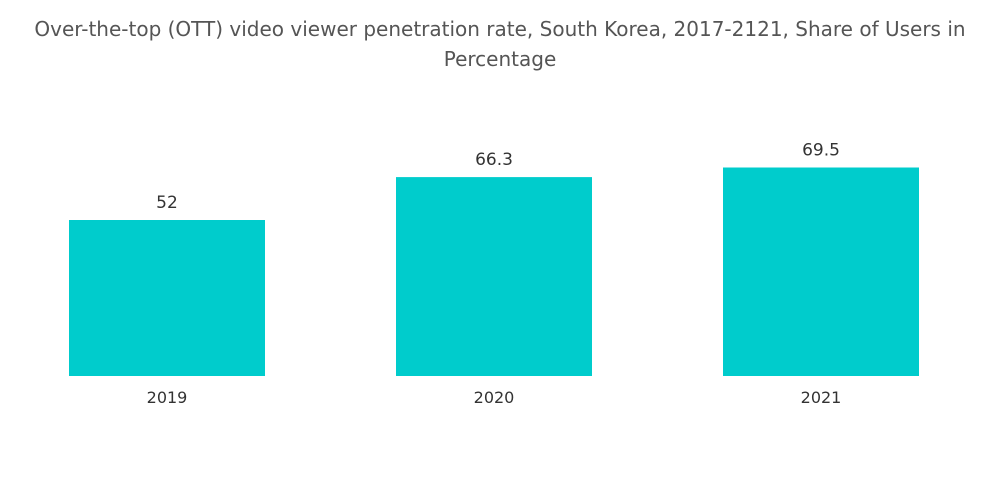 The width and height of the screenshot is (1000, 504). What do you see at coordinates (821, 271) in the screenshot?
I see `bar-2021` at bounding box center [821, 271].